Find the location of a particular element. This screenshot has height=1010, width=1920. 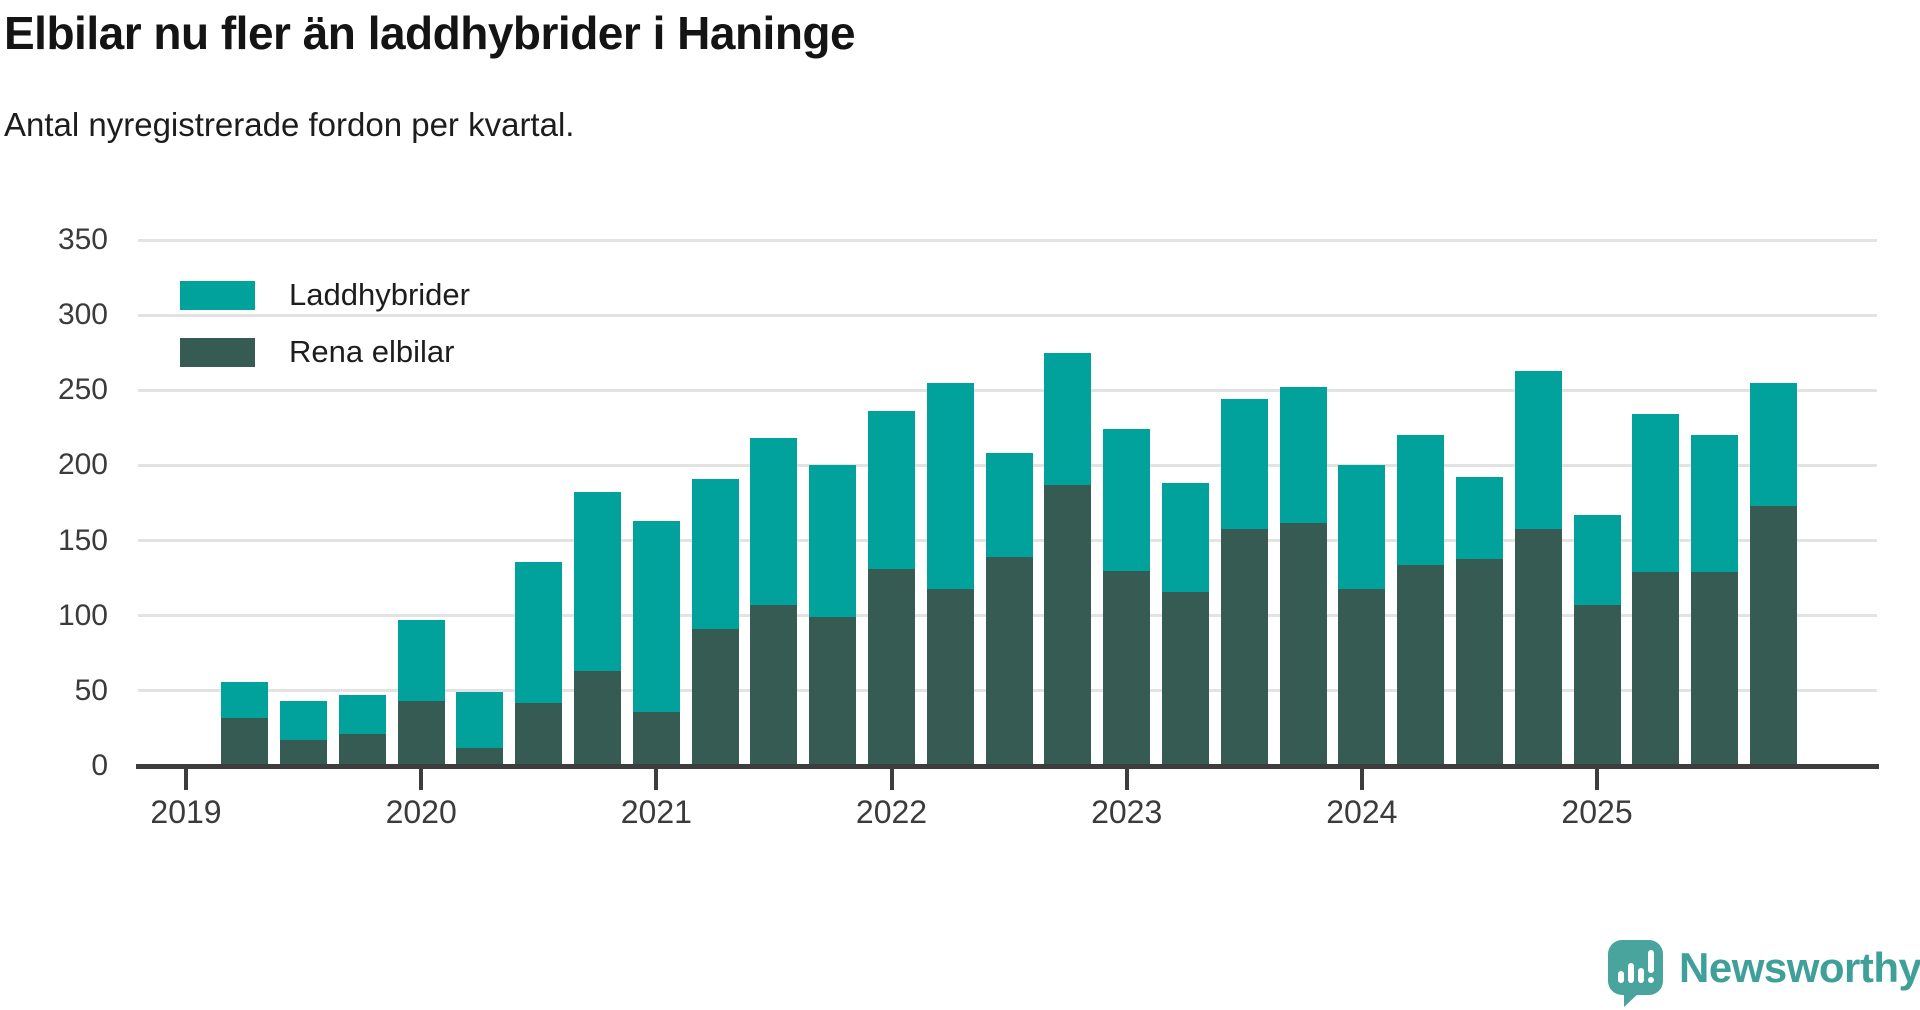

x-axis-line is located at coordinates (1007, 766).